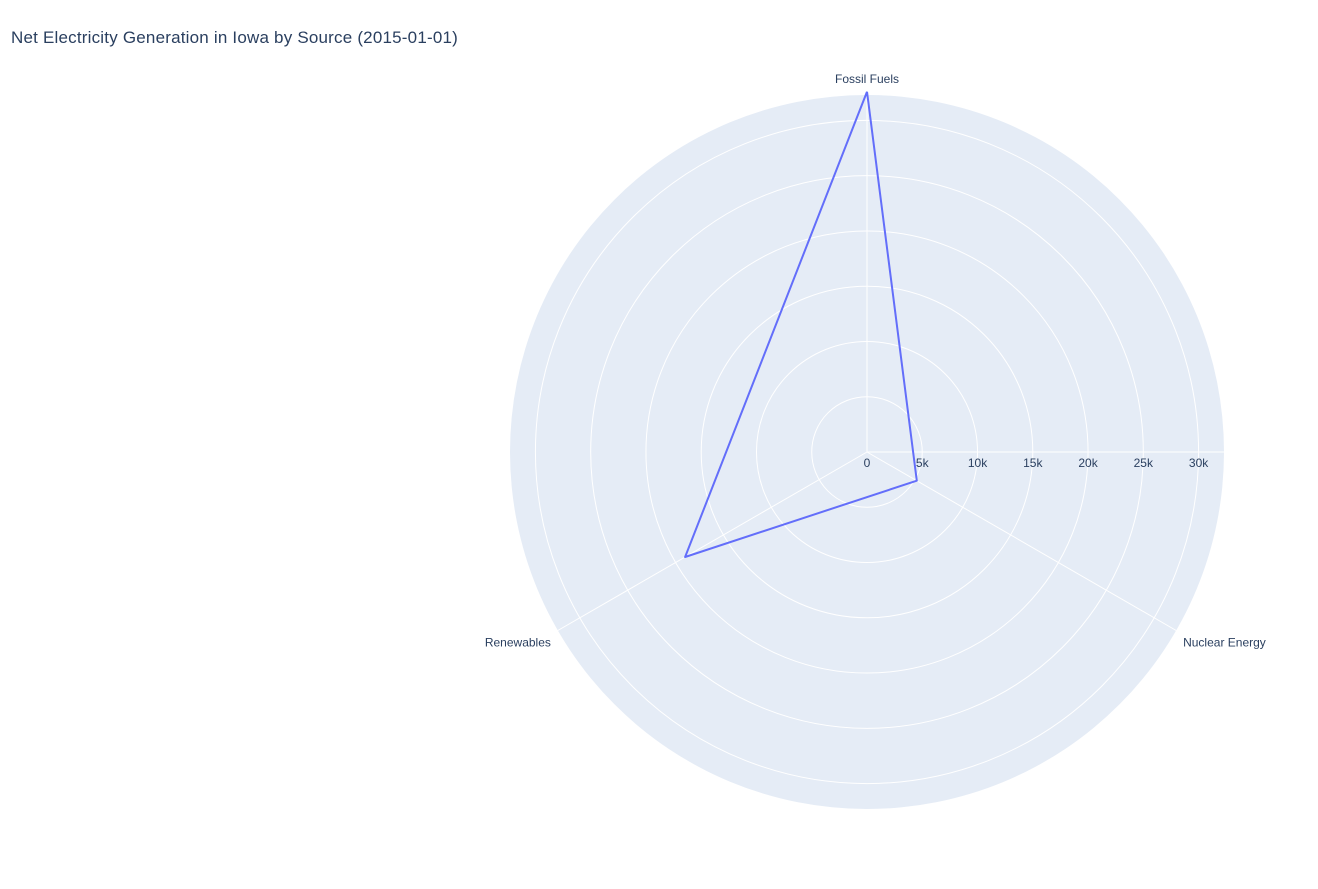 This screenshot has width=1318, height=889. I want to click on radial-tick-labels: 0 5k 10k 15k 20k 25k 30k, so click(1037, 463).